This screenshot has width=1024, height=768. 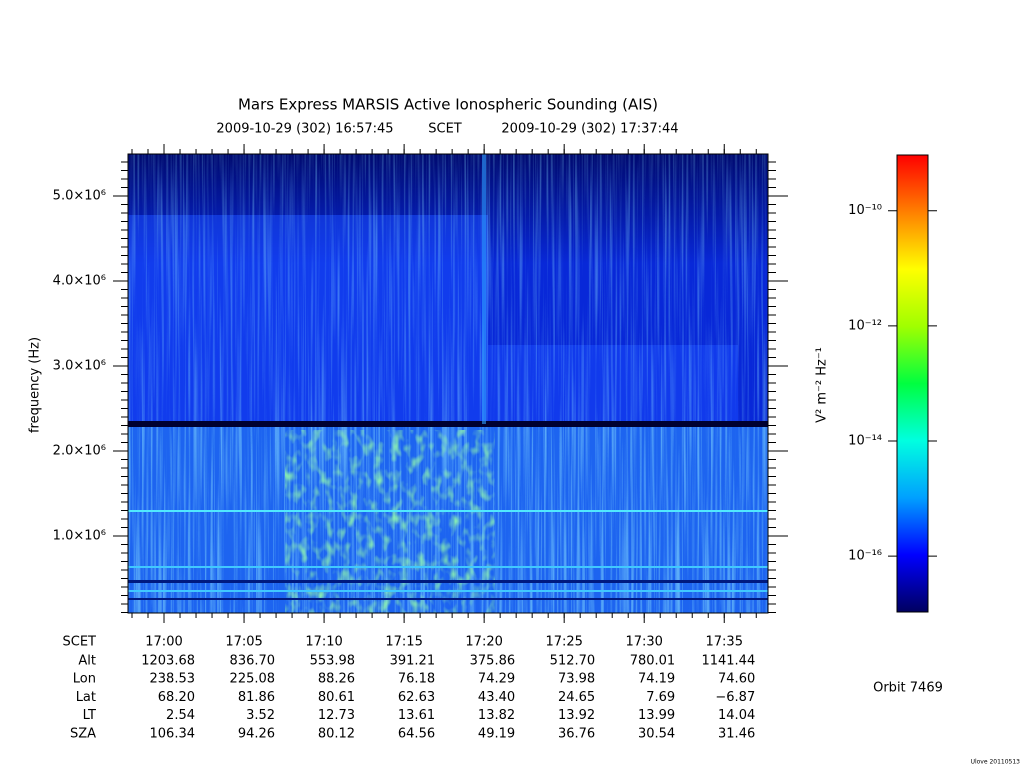 I want to click on ephemeris-value: 74.60, so click(x=736, y=679).